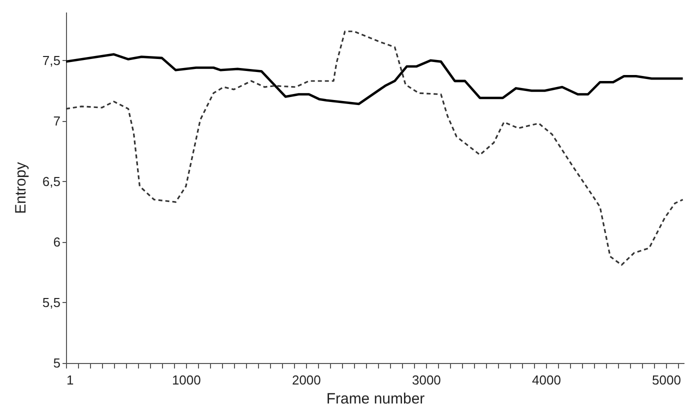  I want to click on line-series, so click(375, 79).